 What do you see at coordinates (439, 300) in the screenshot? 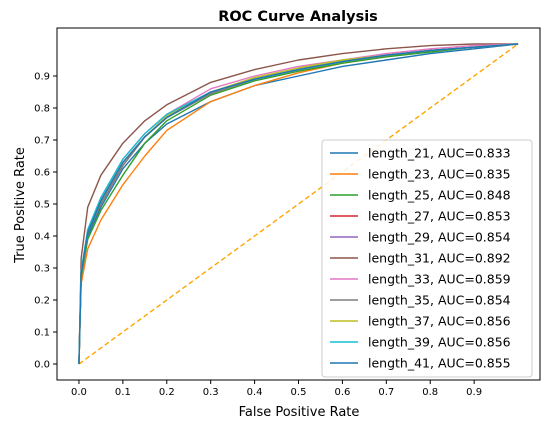
I see `legend-label: length_35, AUC=0.854` at bounding box center [439, 300].